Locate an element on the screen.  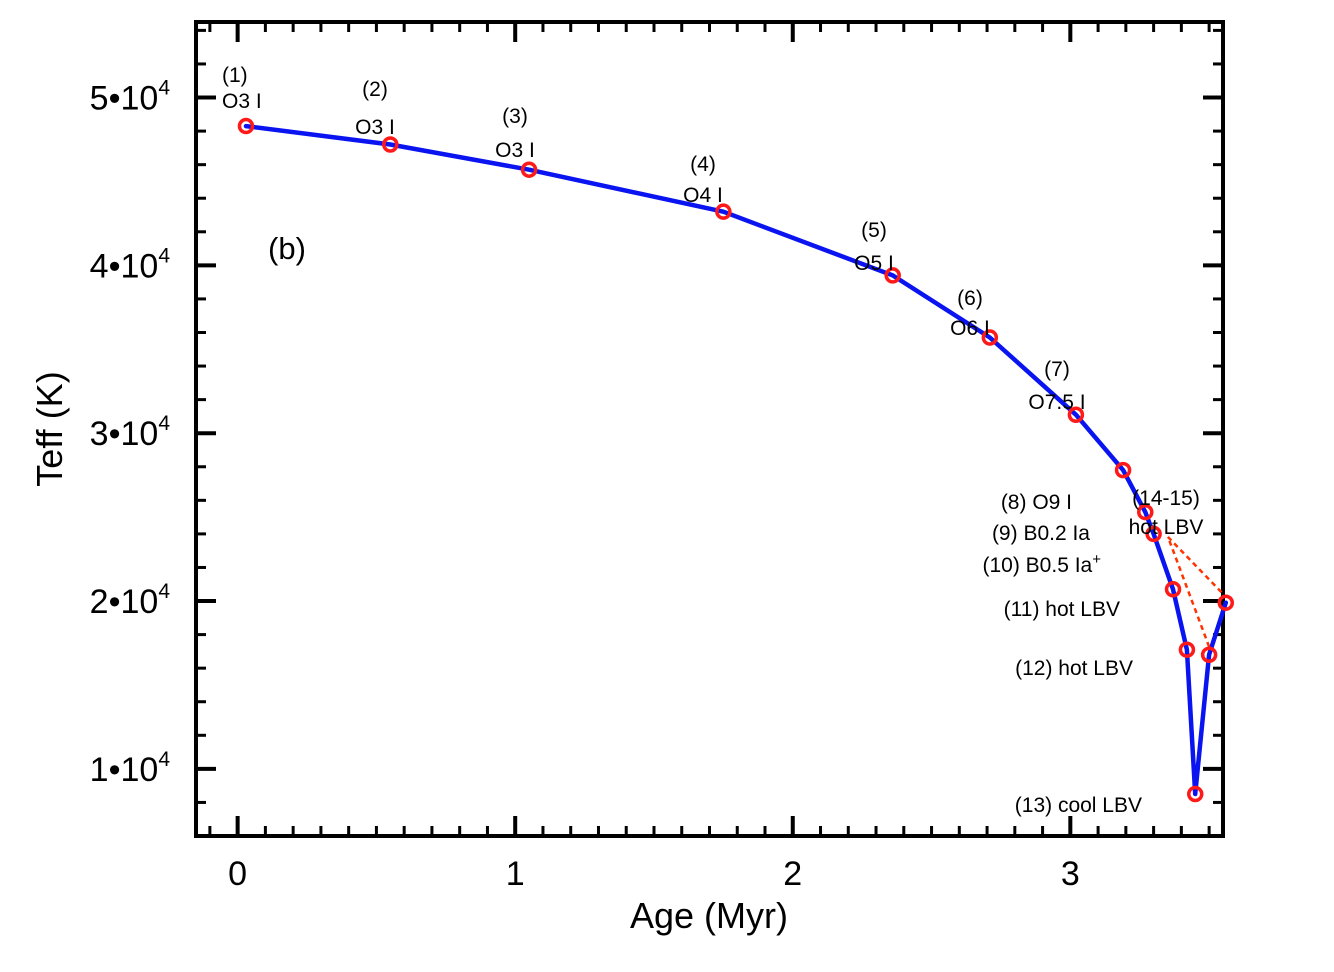
y-tick-label: 5•104 is located at coordinates (130, 97).